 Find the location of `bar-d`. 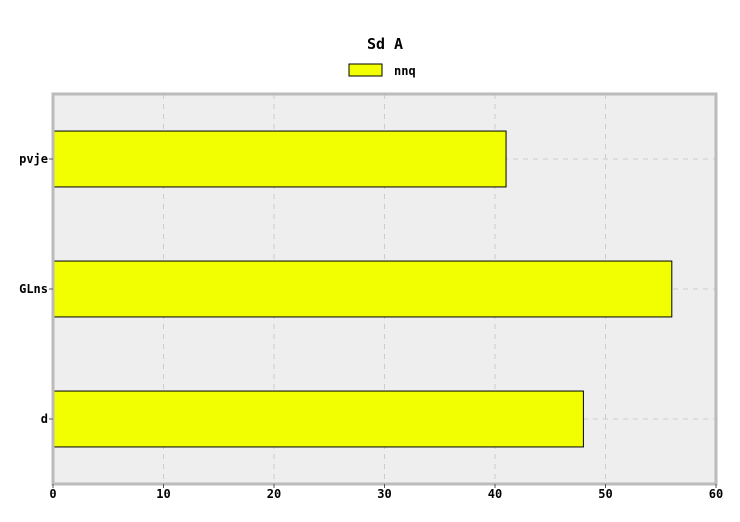

bar-d is located at coordinates (318, 419).